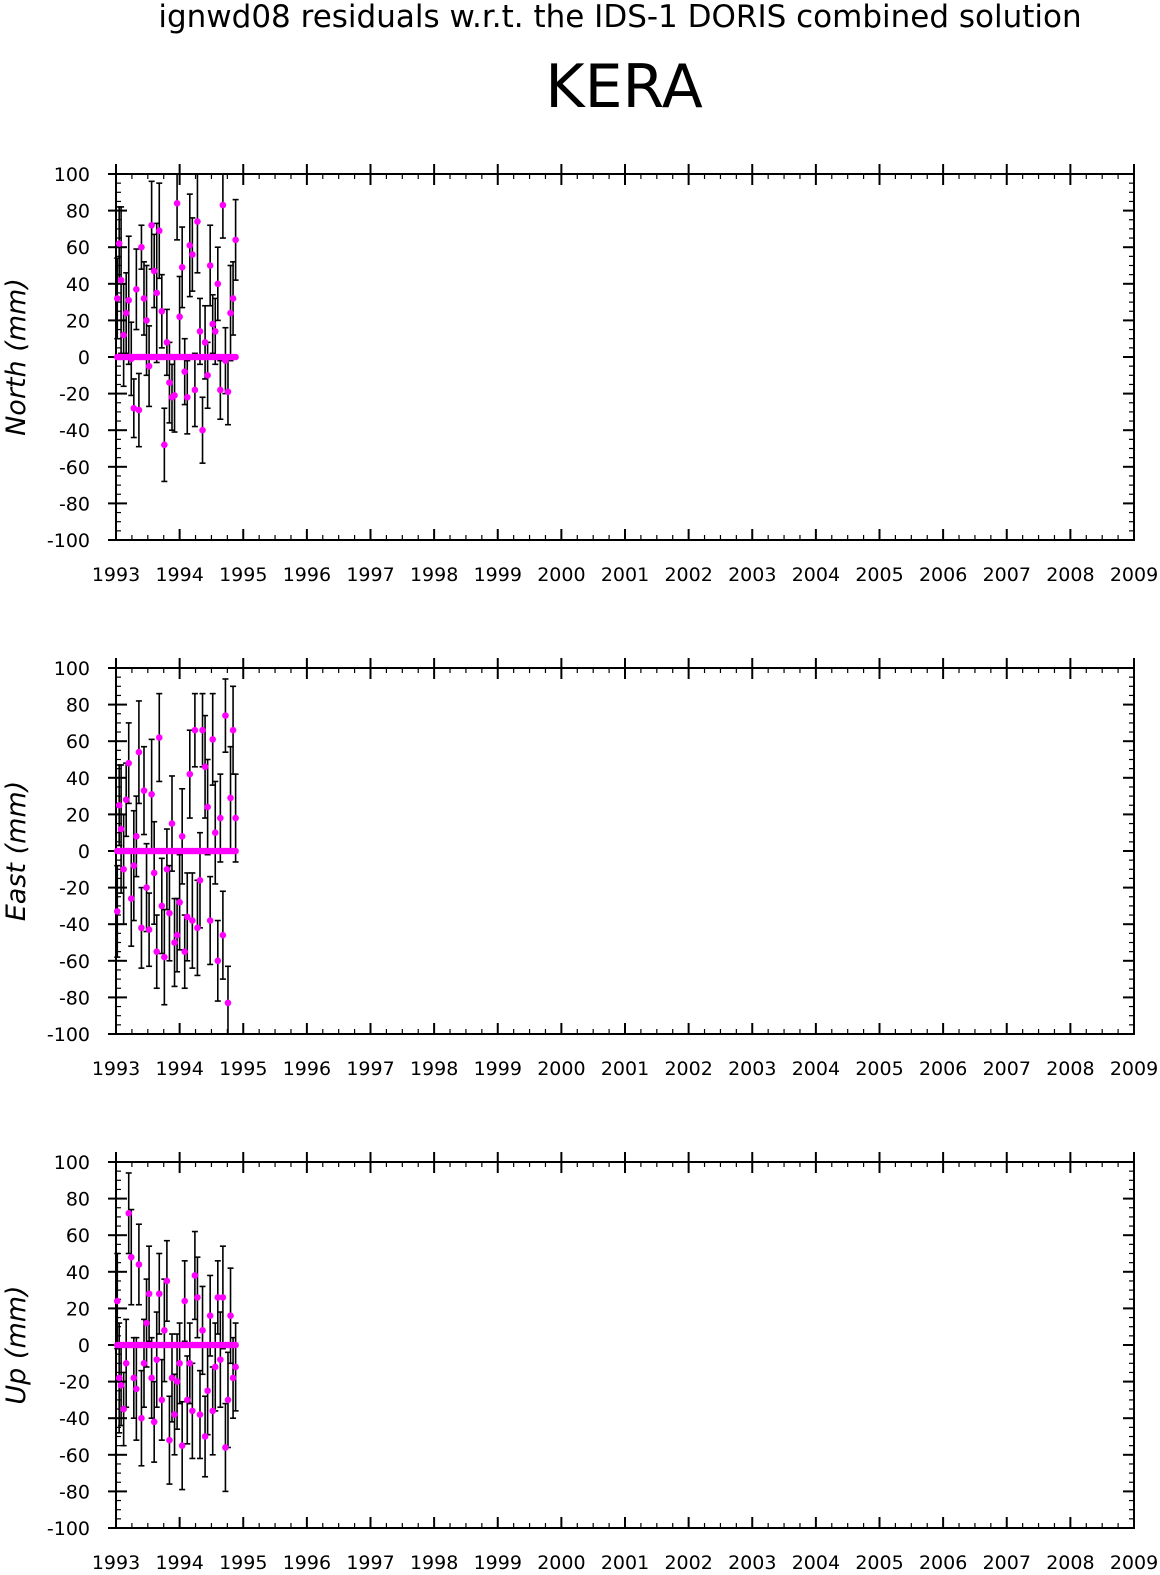 This screenshot has width=1160, height=1575. What do you see at coordinates (78, 1236) in the screenshot?
I see `y-tick-label: 60` at bounding box center [78, 1236].